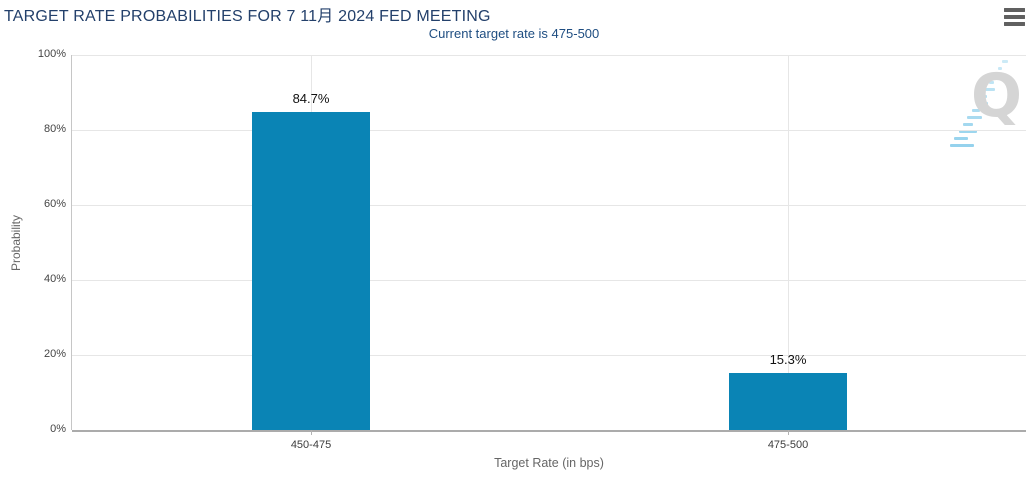  Describe the element at coordinates (514, 33) in the screenshot. I see `chart-subtitle: Current target rate is 475-500` at that location.